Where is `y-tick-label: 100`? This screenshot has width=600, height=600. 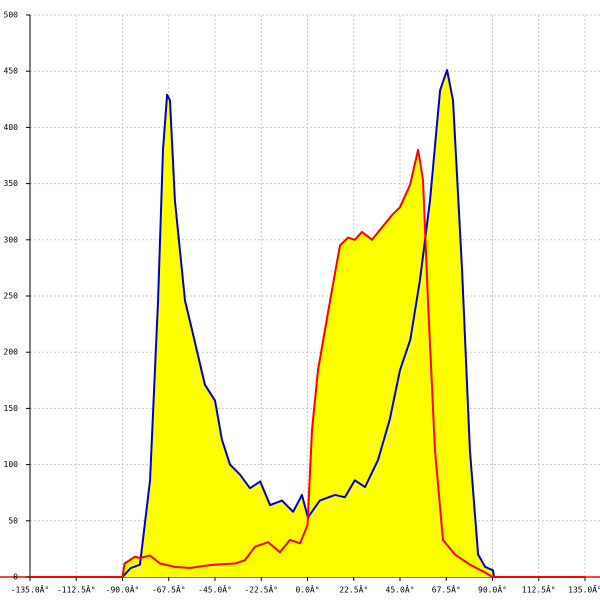
y-tick-label: 100 is located at coordinates (11, 464).